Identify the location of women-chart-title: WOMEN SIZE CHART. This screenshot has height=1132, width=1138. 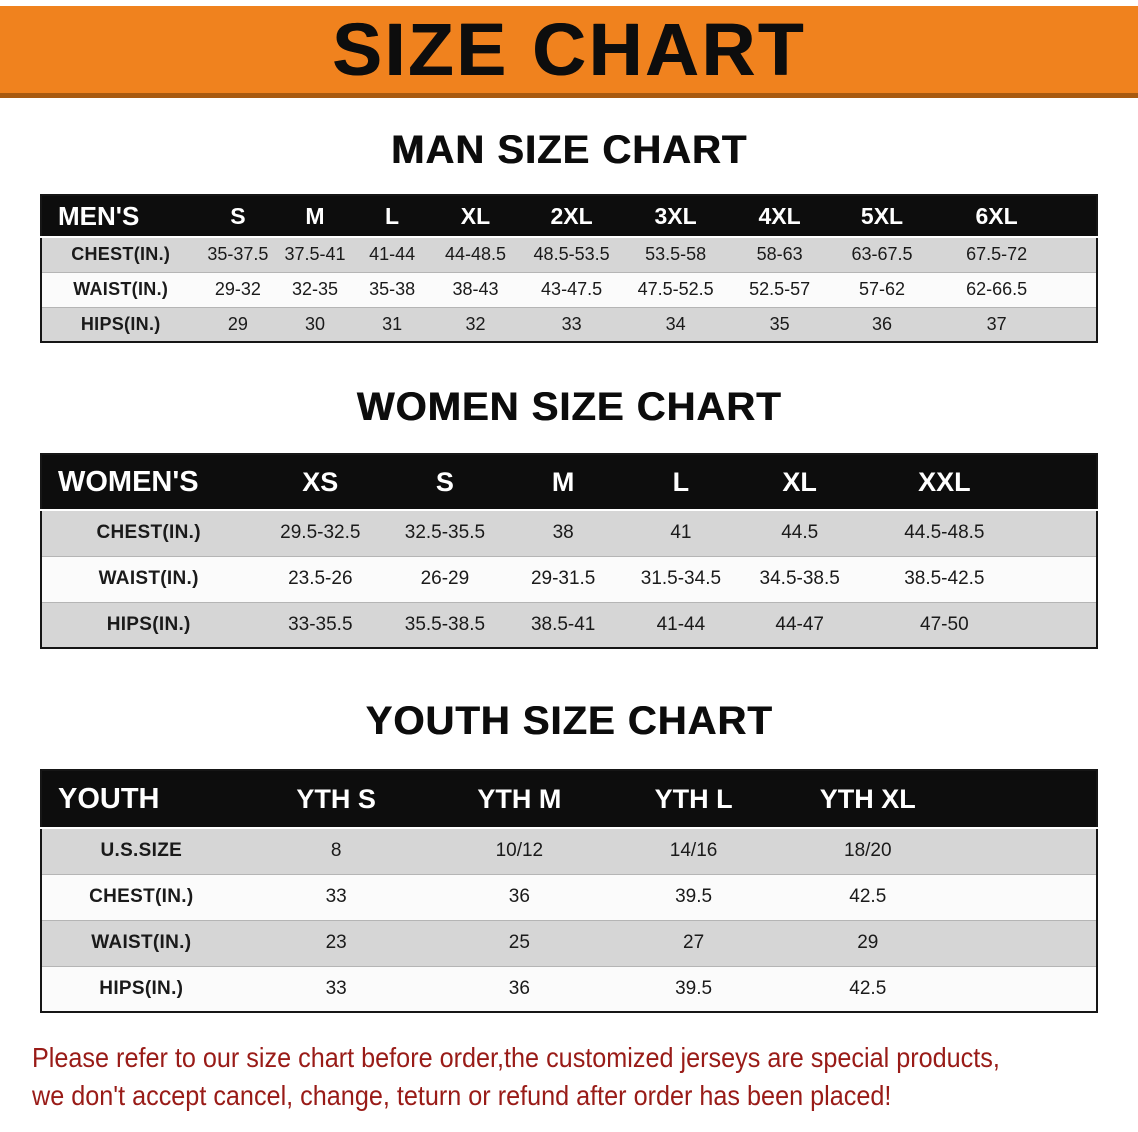
(569, 407).